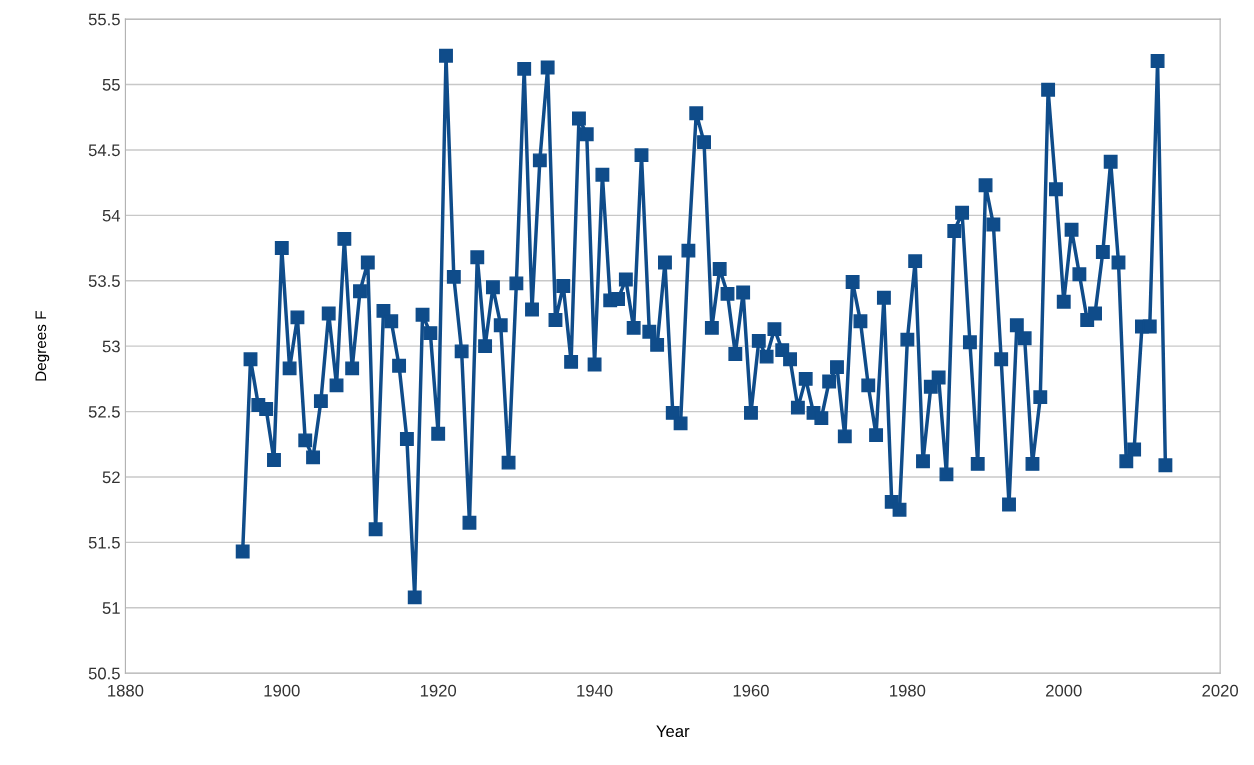 The width and height of the screenshot is (1254, 765). What do you see at coordinates (104, 19) in the screenshot?
I see `y-tick-label: 55.5` at bounding box center [104, 19].